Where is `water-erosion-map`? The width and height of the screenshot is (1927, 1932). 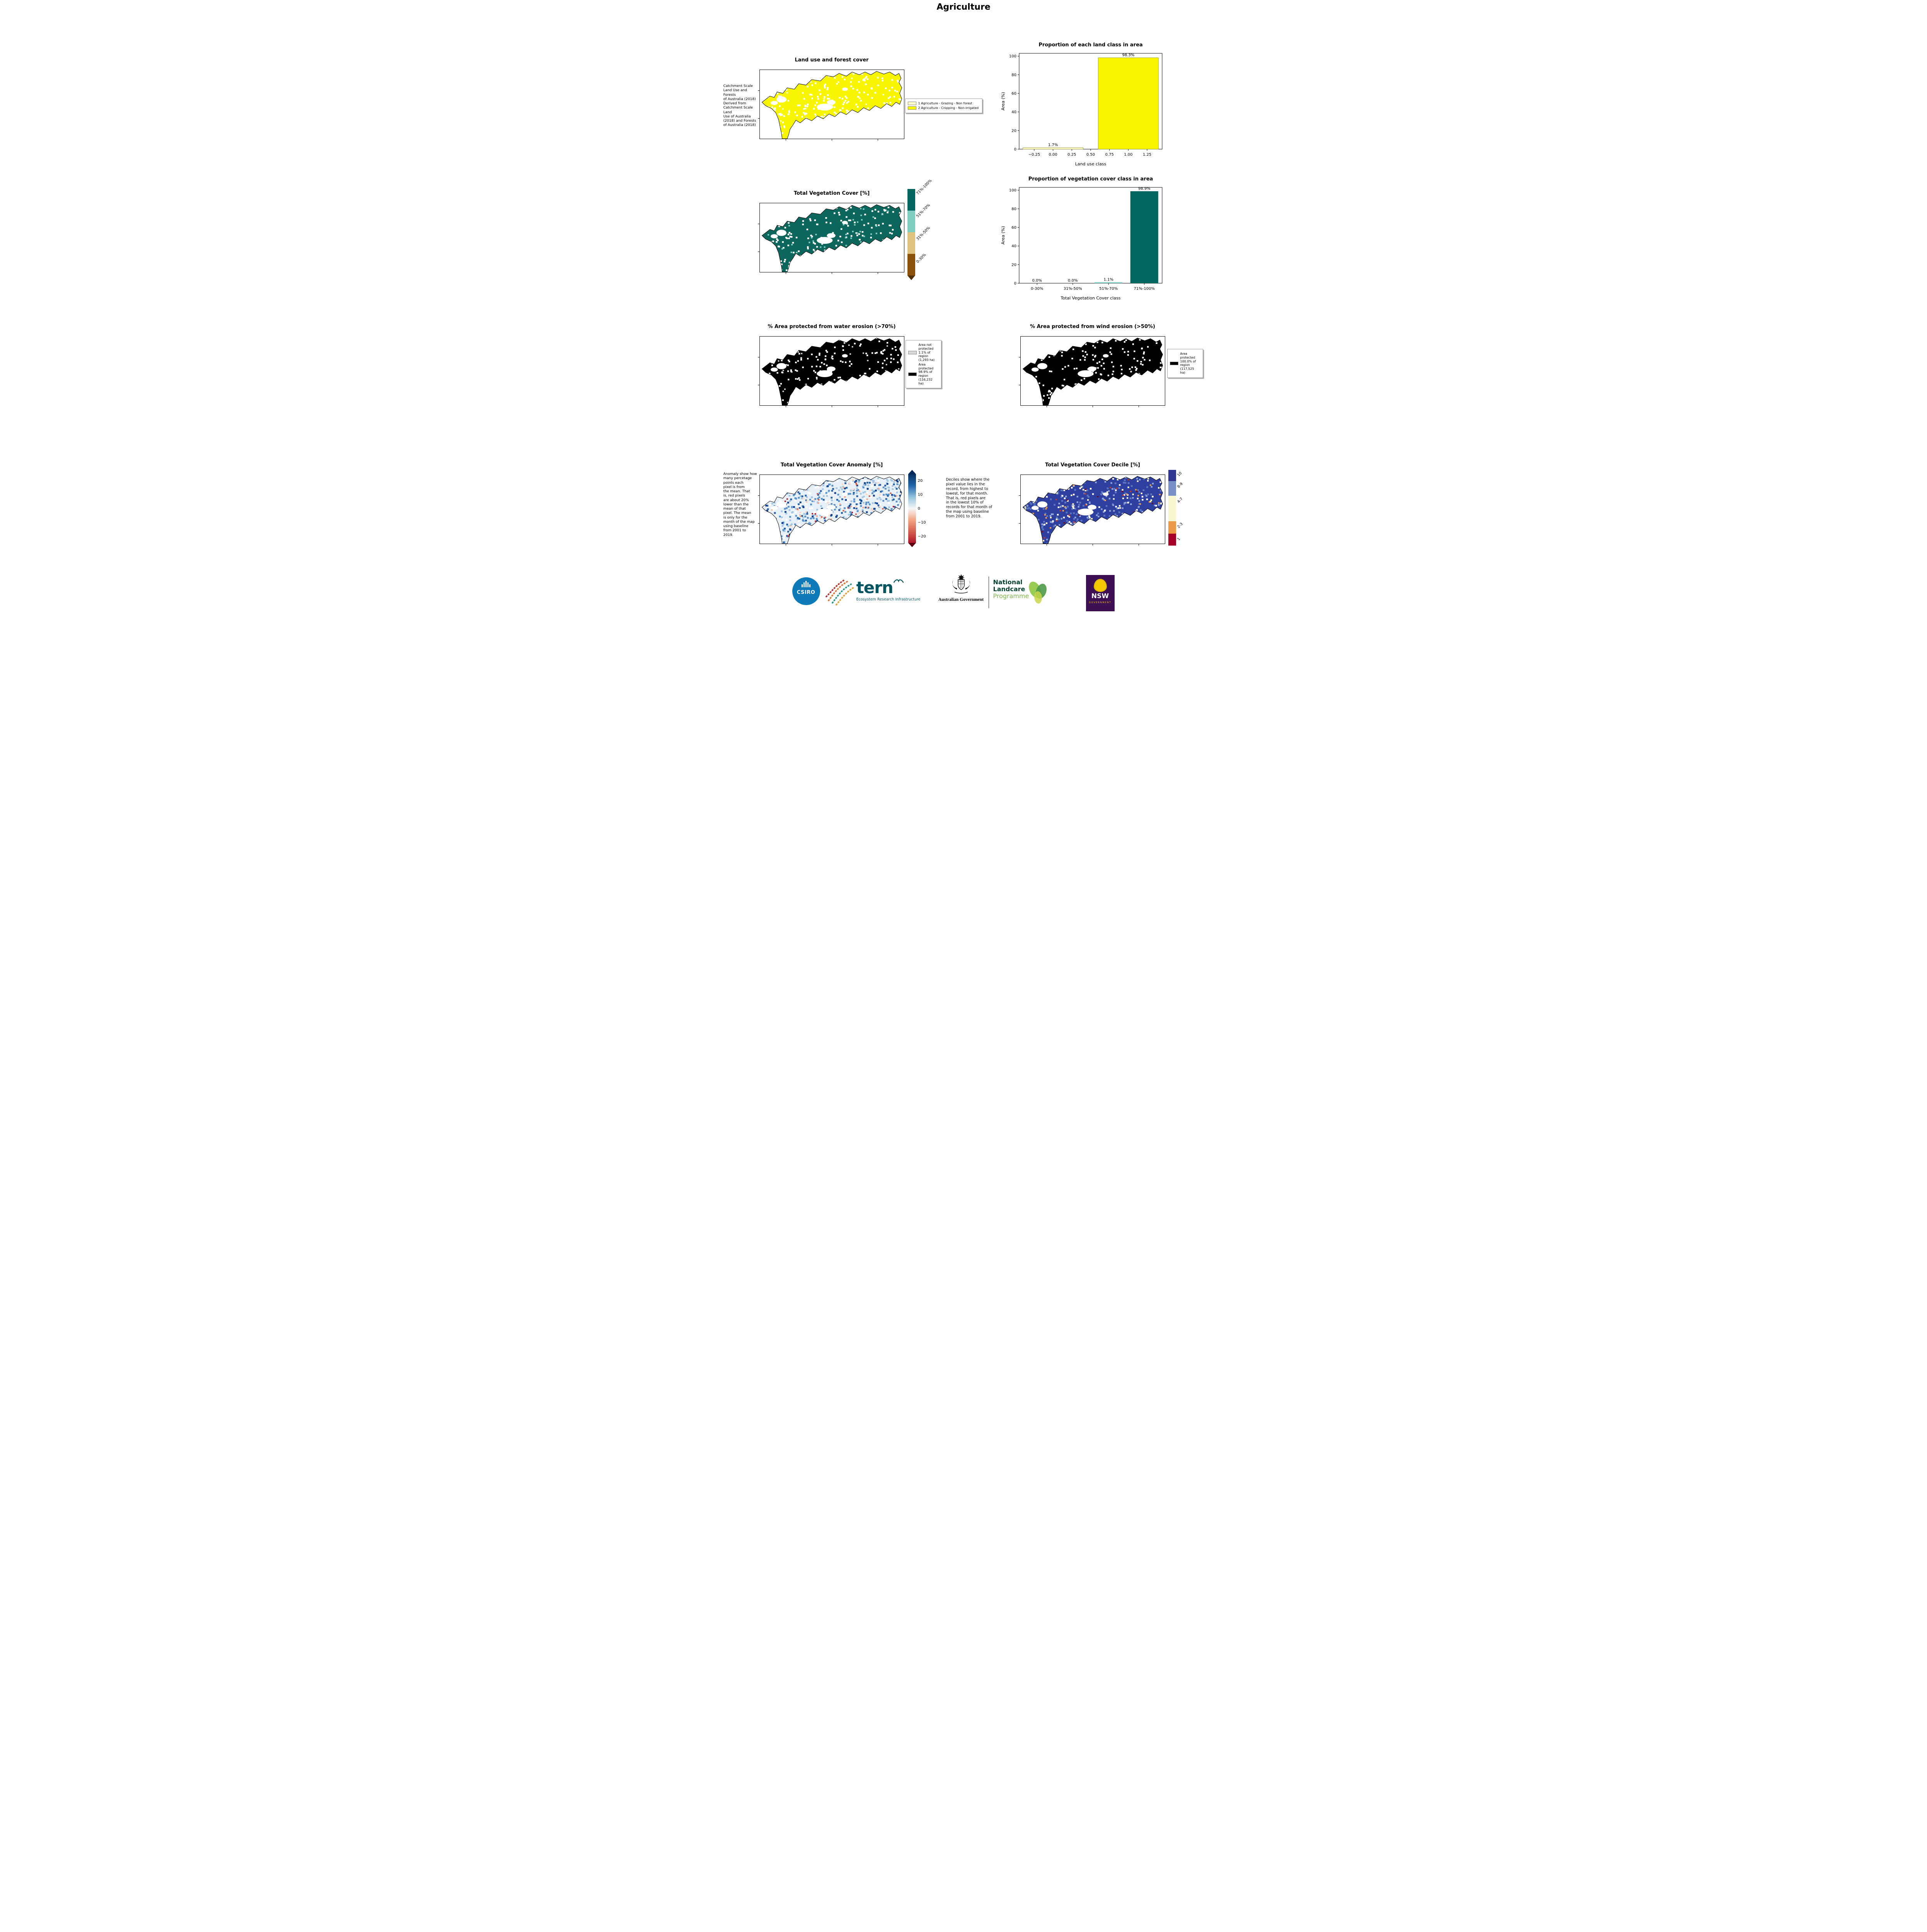
water-erosion-map is located at coordinates (831, 372).